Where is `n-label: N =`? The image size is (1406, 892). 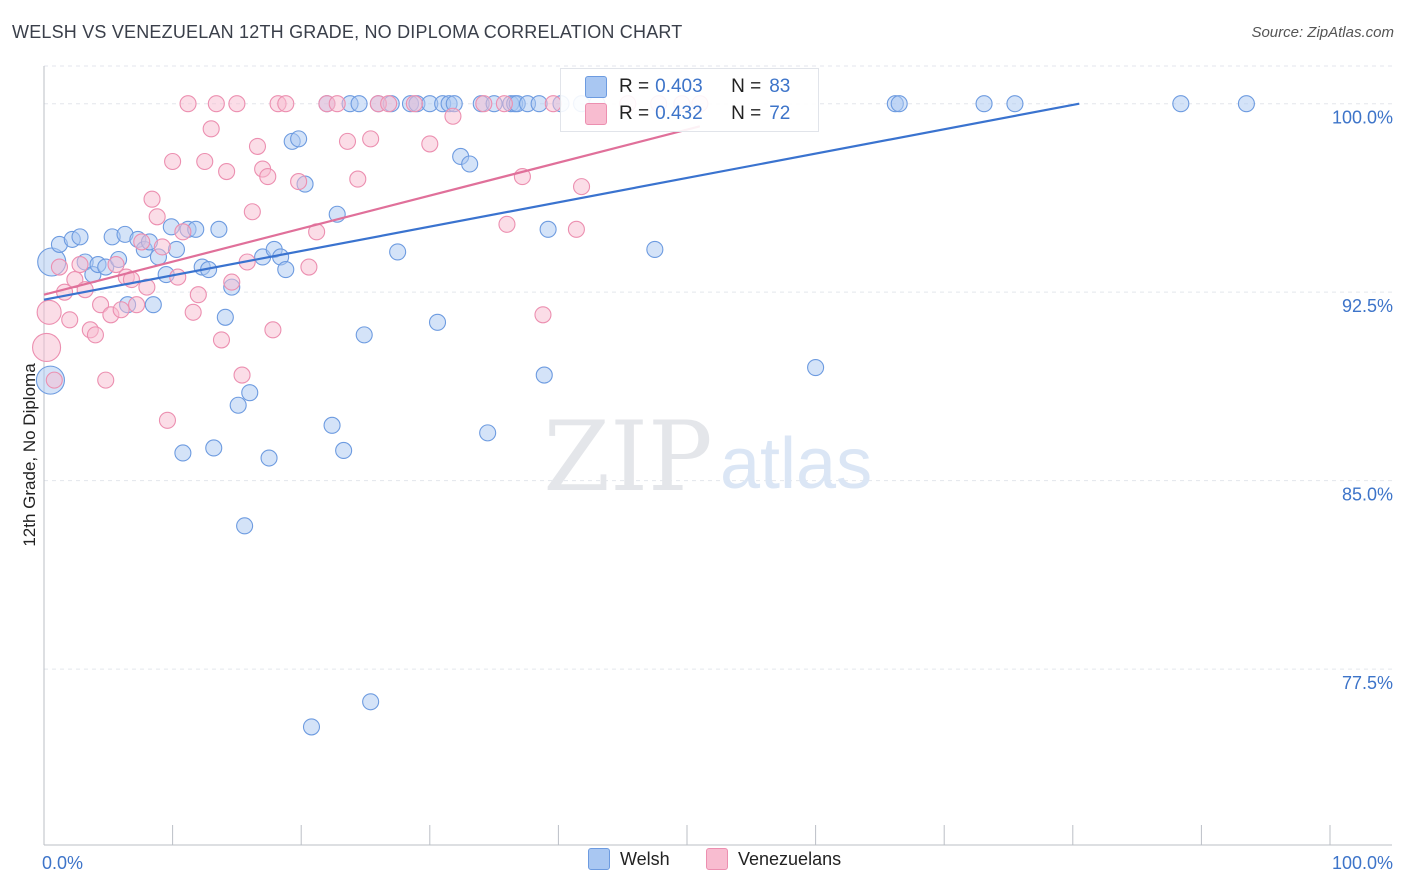
n-label: N = is located at coordinates (746, 86).